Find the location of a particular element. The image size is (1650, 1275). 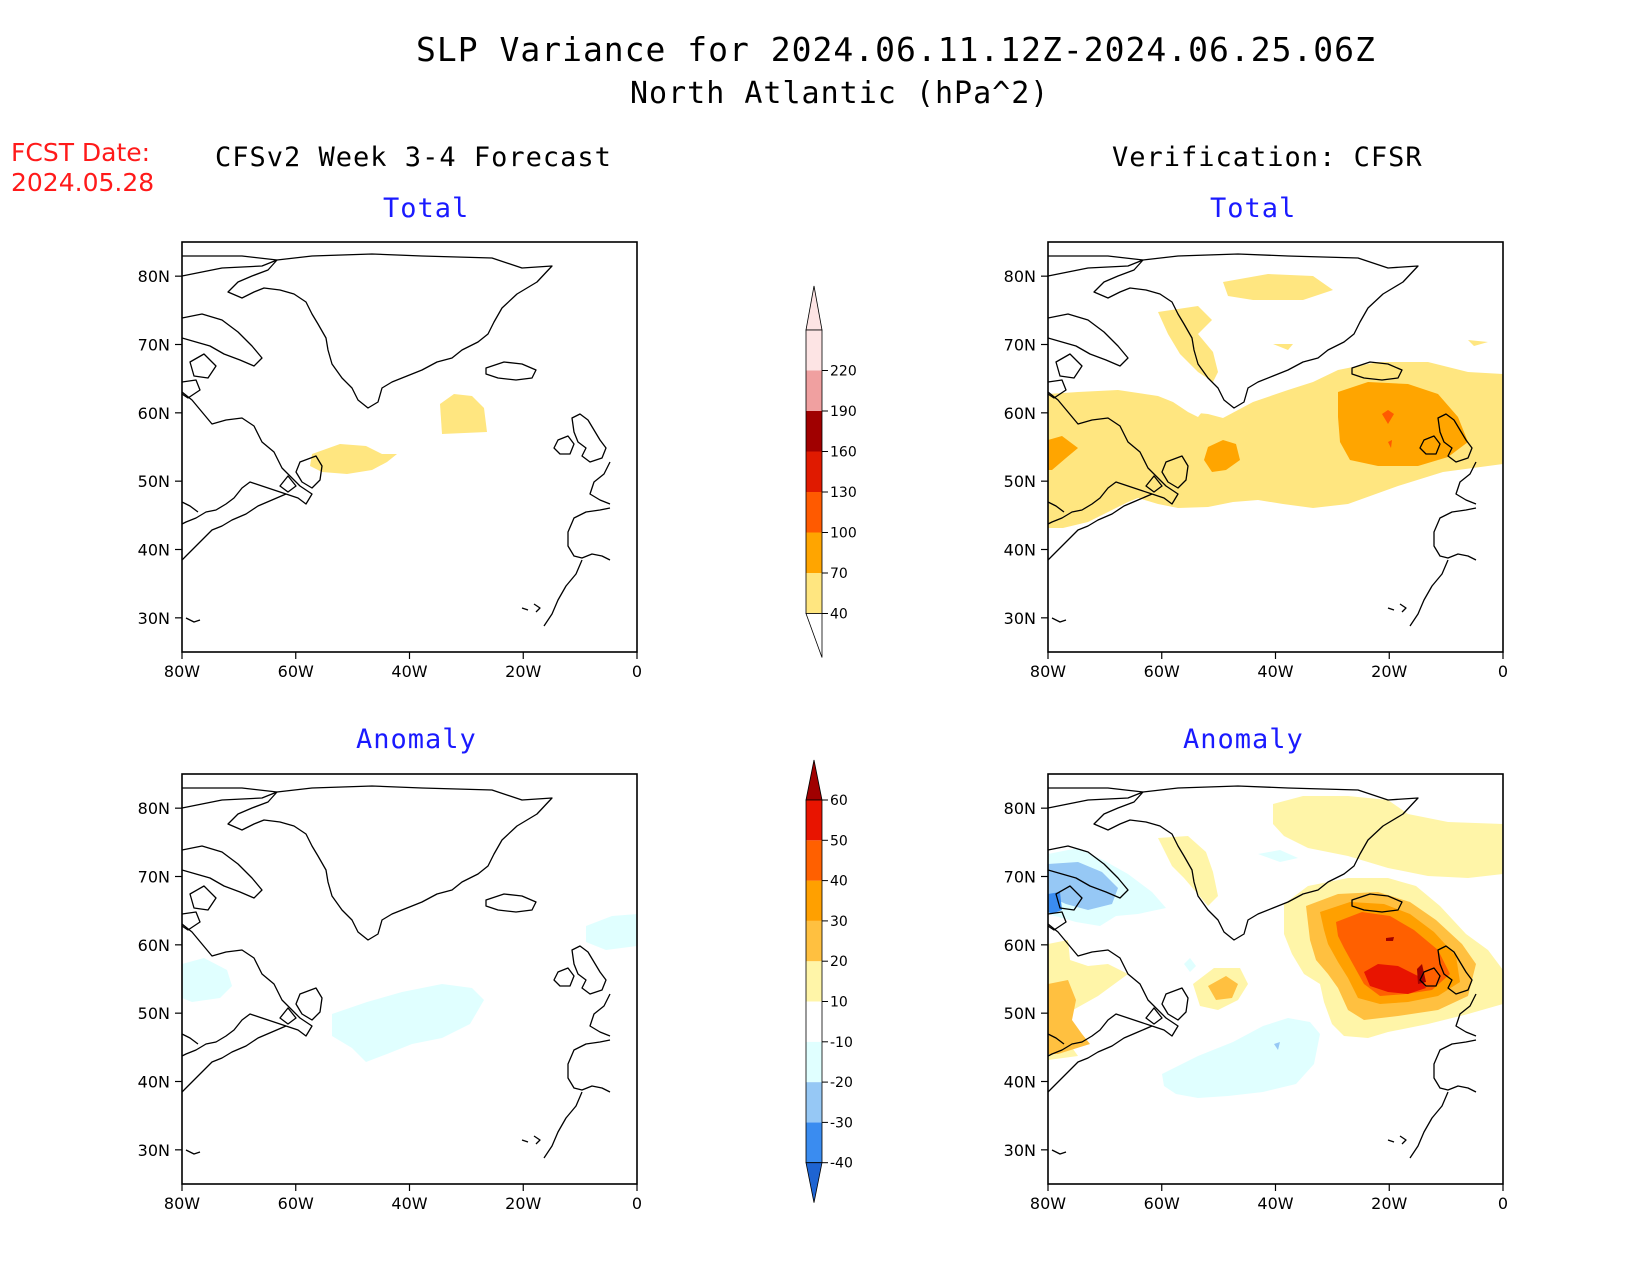

colorbar-label: -30 is located at coordinates (841, 1123).